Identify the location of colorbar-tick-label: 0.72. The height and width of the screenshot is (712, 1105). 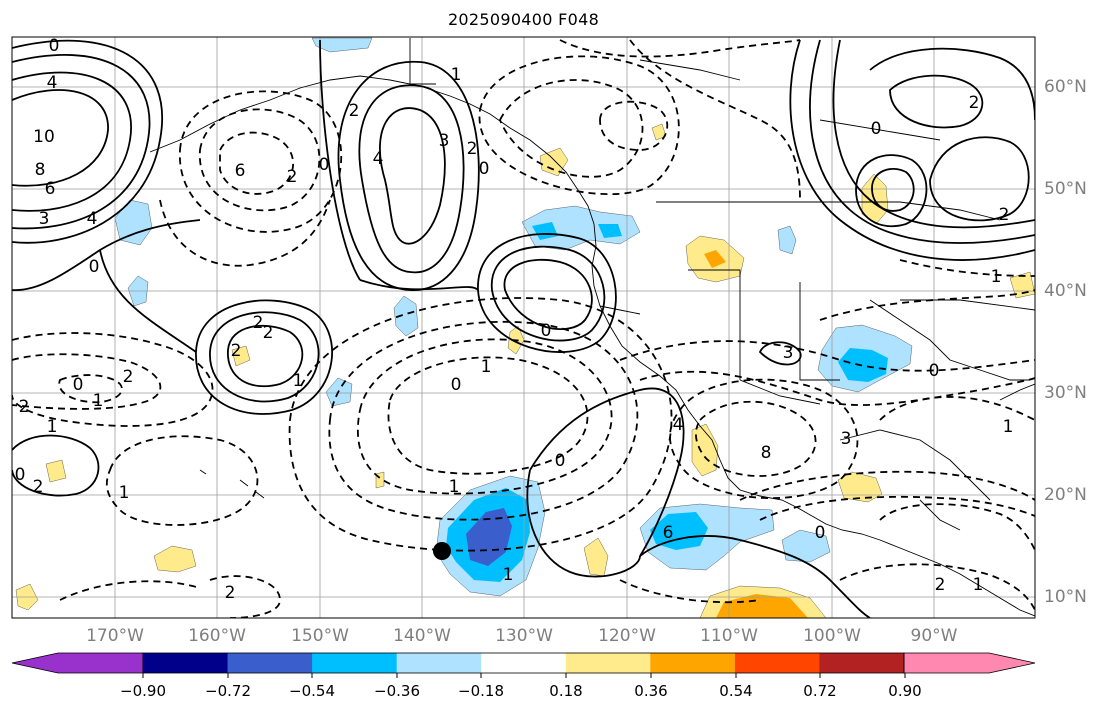
(820, 691).